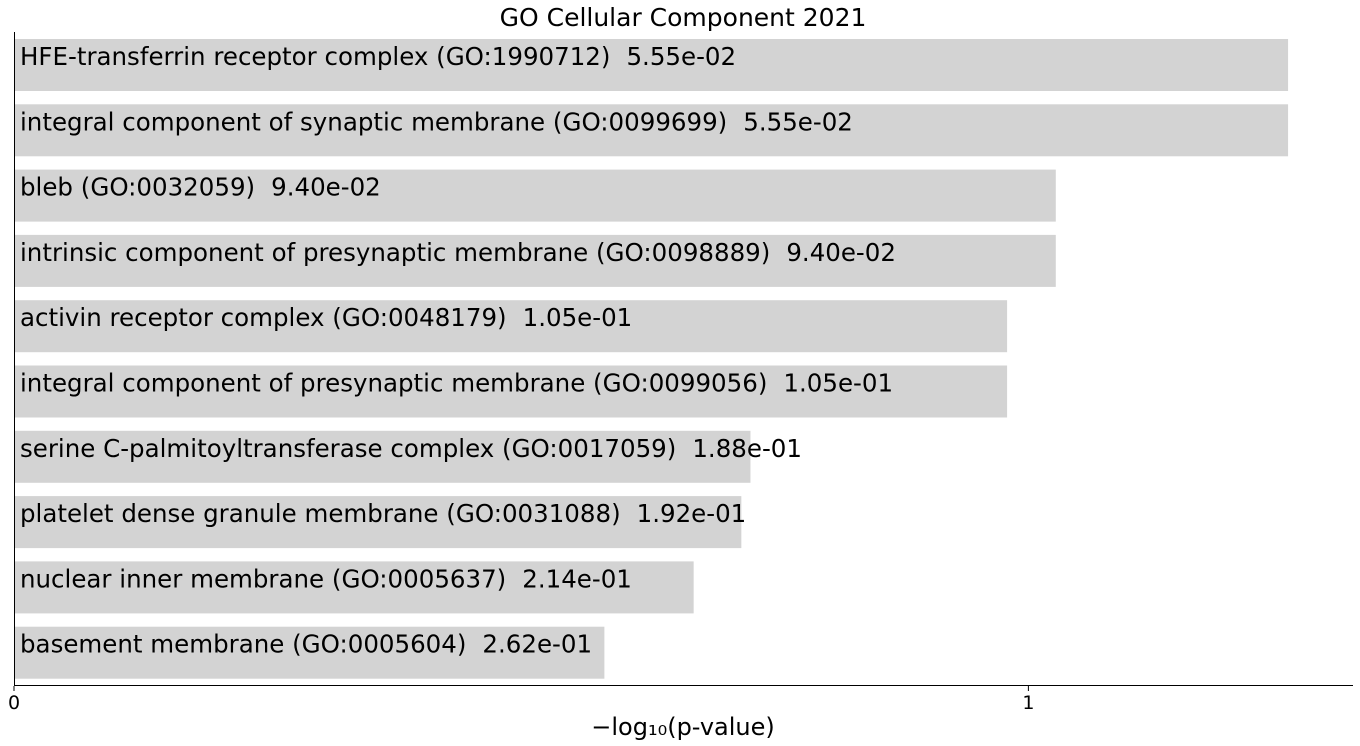 Image resolution: width=1360 pixels, height=746 pixels. What do you see at coordinates (263, 317) in the screenshot?
I see `bar-term: activin receptor complex (GO:0048179)` at bounding box center [263, 317].